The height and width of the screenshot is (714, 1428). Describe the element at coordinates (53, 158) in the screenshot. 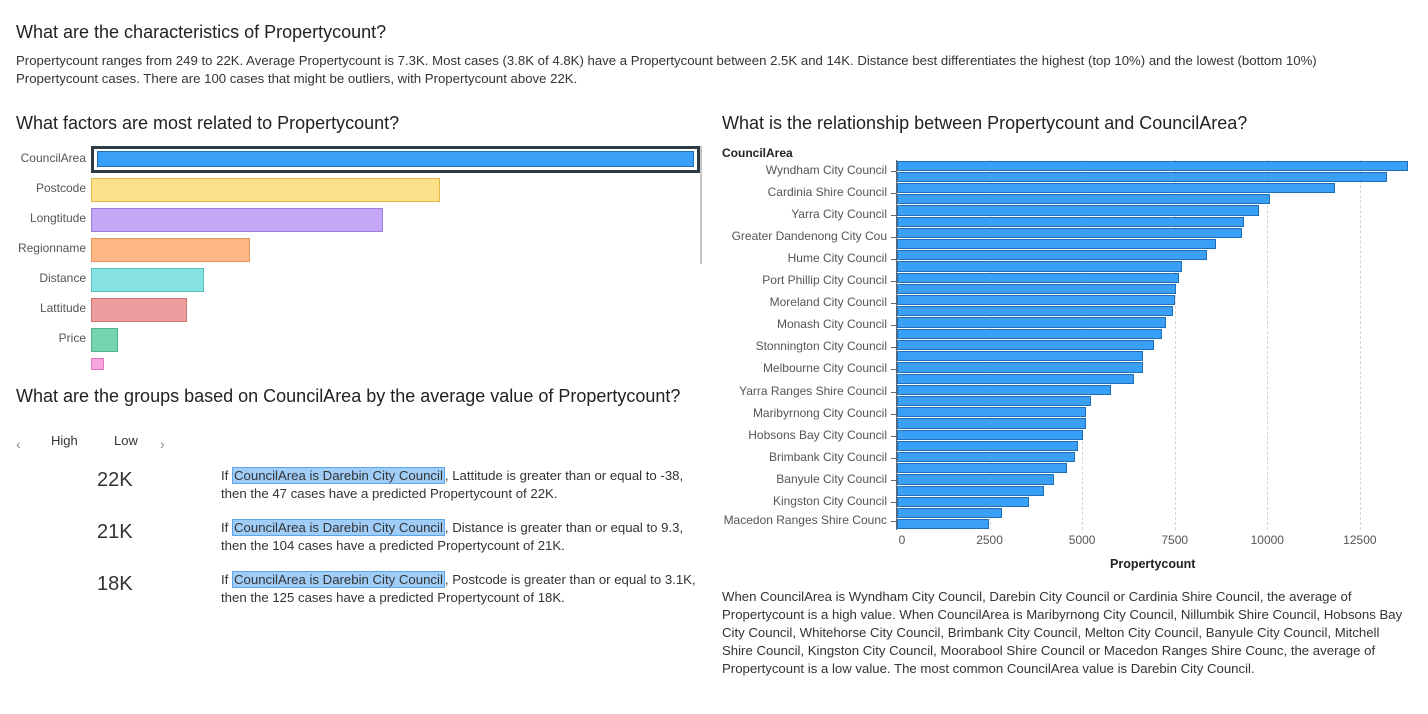

I see `factor-label: CouncilArea` at that location.